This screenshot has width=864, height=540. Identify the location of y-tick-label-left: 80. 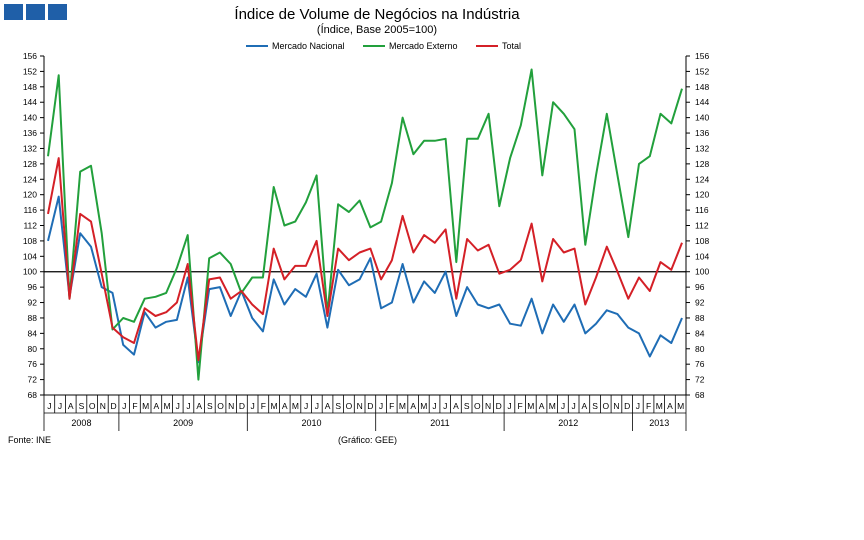
(33, 349).